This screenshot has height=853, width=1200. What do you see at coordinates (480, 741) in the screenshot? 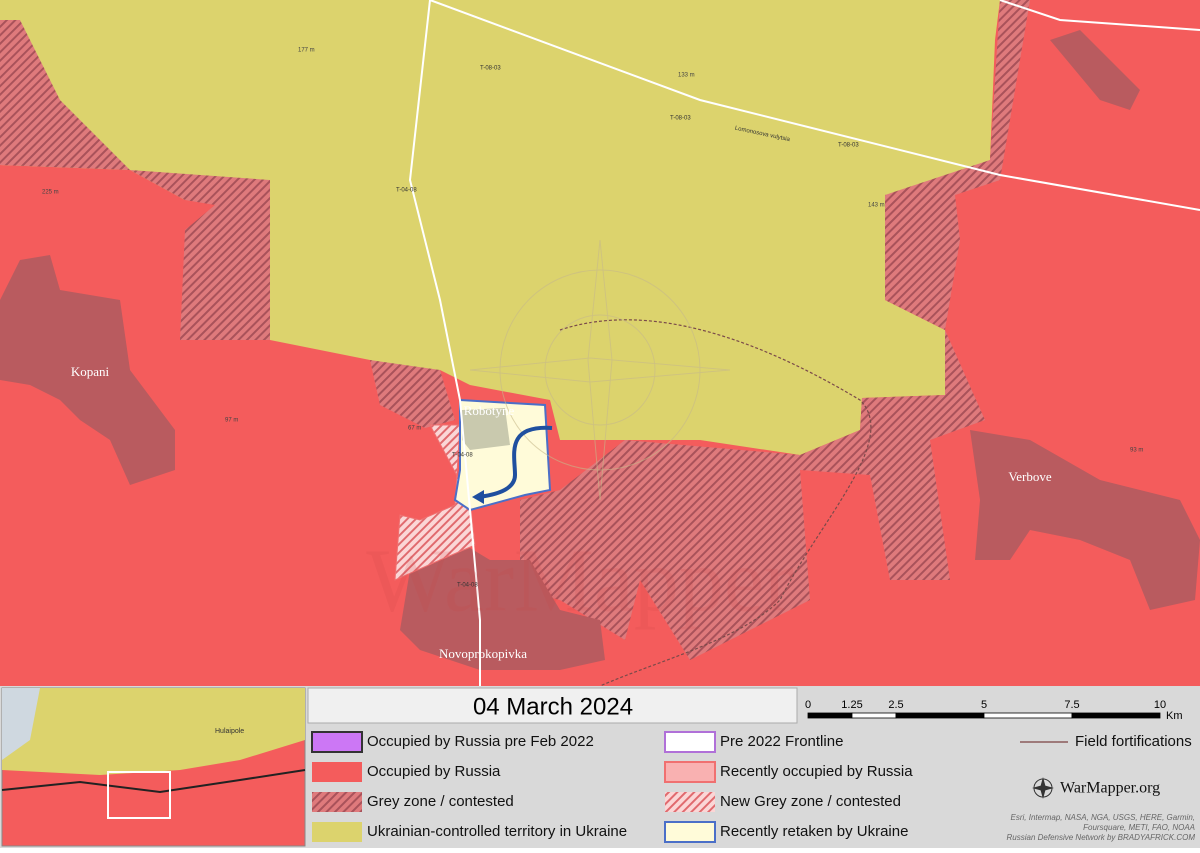
I see `legend-label: Occupied by Russia pre Feb 2022` at bounding box center [480, 741].